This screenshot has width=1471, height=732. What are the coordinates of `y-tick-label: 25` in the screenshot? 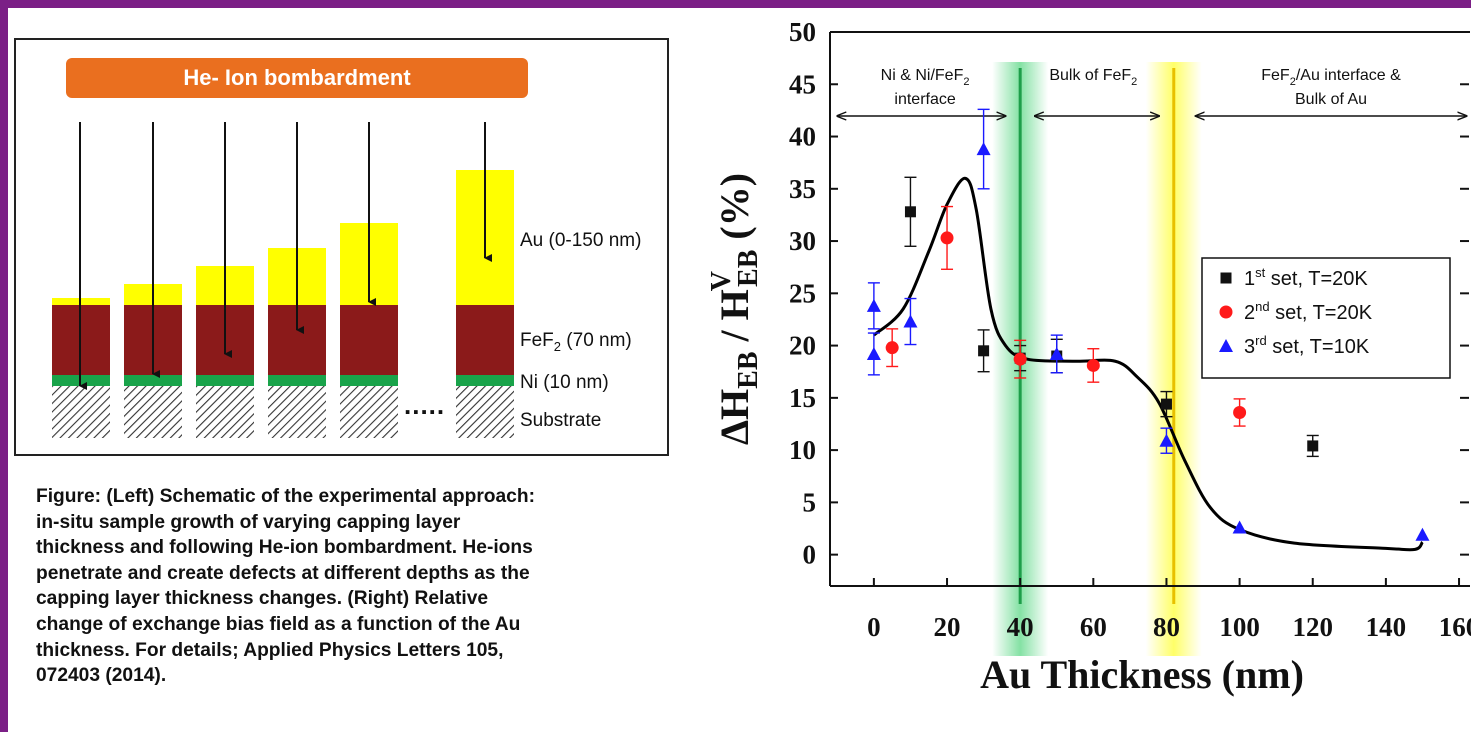 It's located at (802, 293).